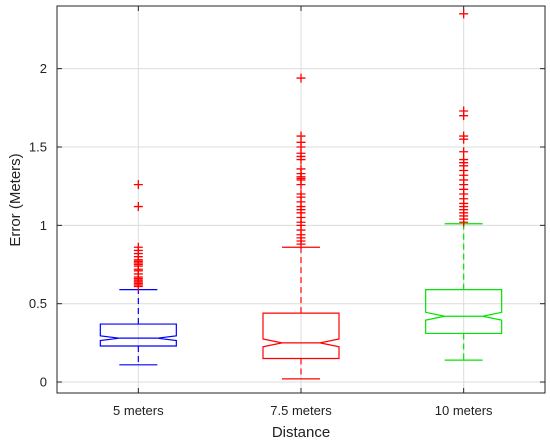 Image resolution: width=550 pixels, height=447 pixels. Describe the element at coordinates (301, 432) in the screenshot. I see `x-axis-label: Distance` at that location.